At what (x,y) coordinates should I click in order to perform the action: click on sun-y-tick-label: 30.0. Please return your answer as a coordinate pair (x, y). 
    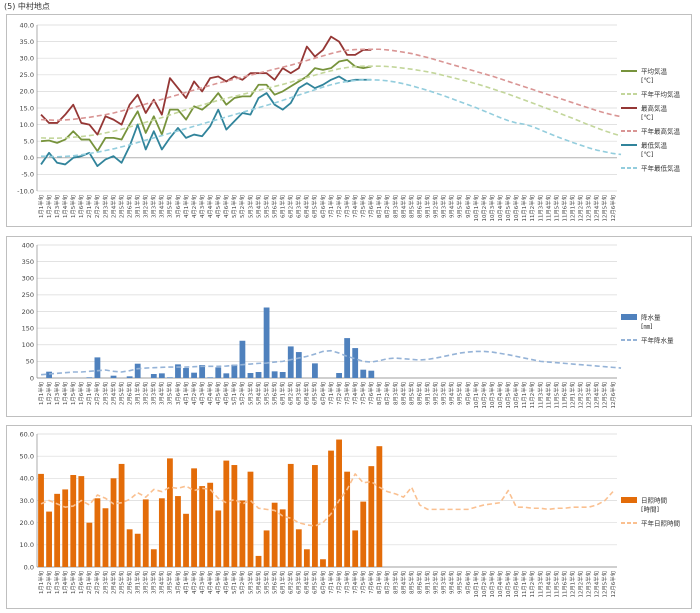
    Looking at the image, I should click on (27, 501).